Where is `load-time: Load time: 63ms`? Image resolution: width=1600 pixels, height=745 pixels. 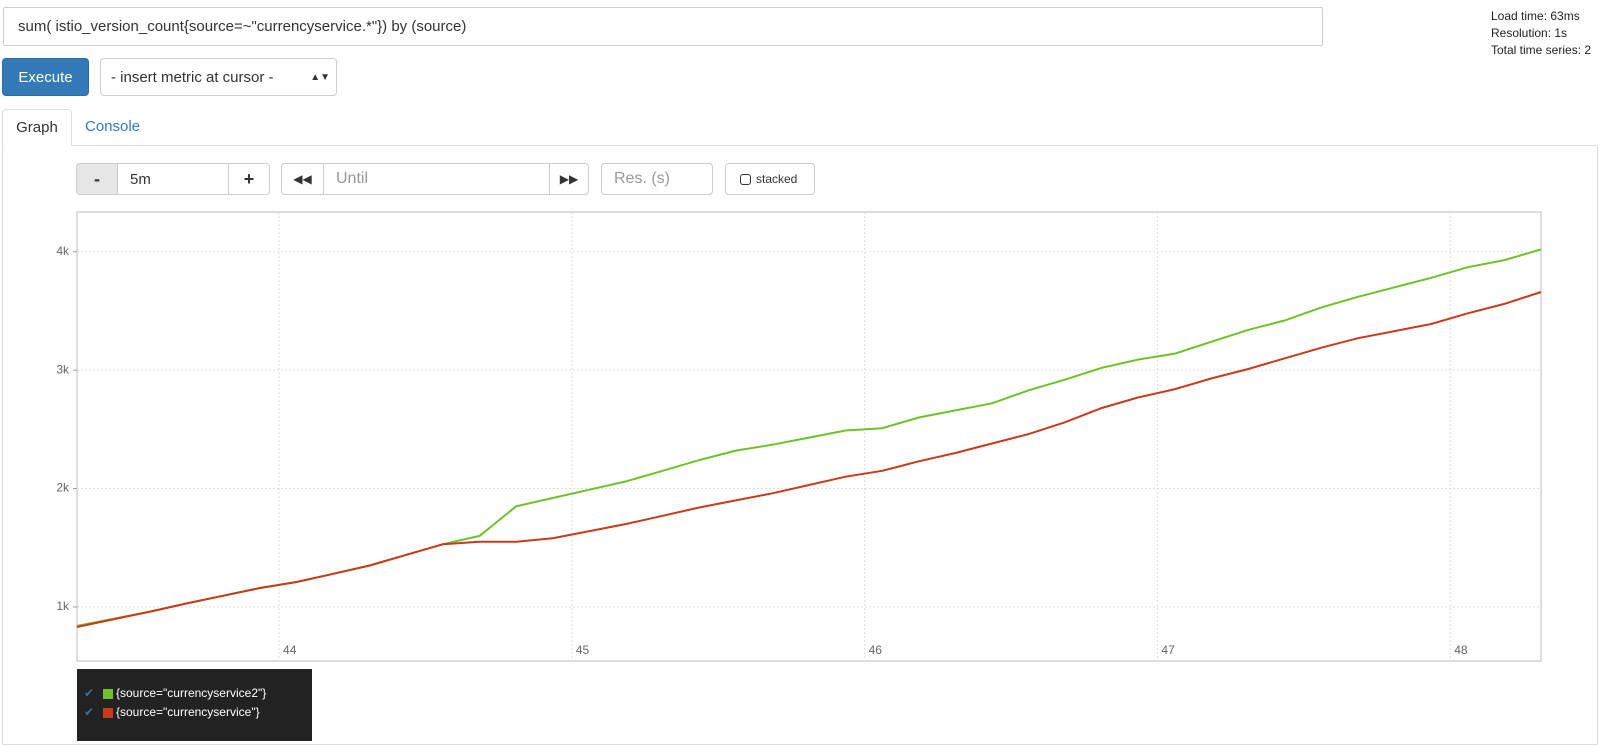
load-time: Load time: 63ms is located at coordinates (1535, 16).